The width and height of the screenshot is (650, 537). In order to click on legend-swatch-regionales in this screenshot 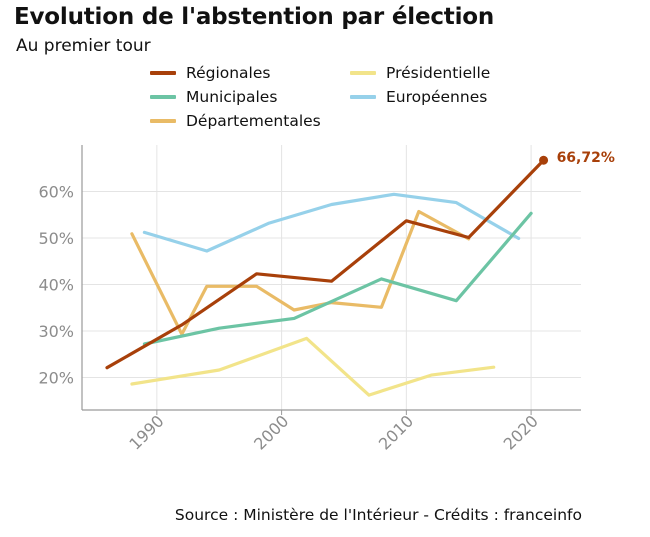, I will do `click(163, 73)`.